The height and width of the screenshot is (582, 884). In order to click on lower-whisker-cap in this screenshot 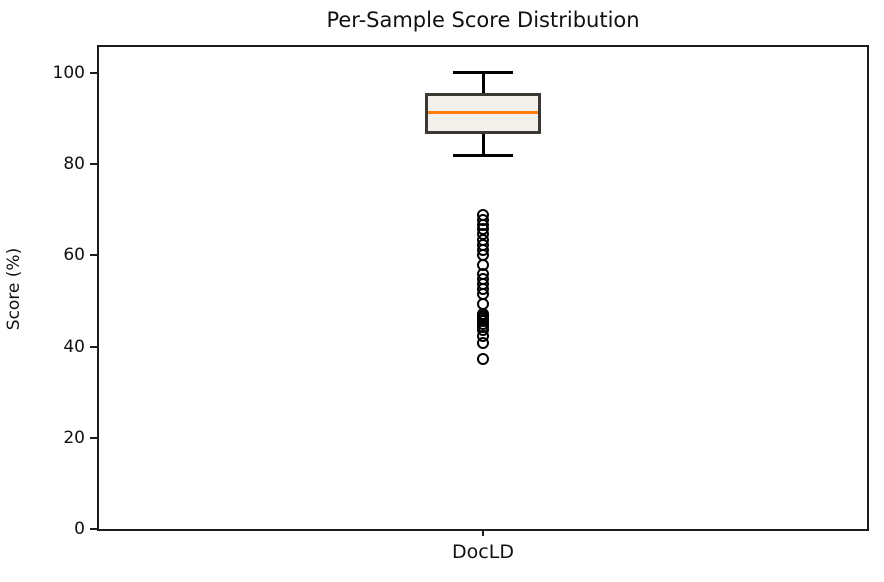, I will do `click(483, 155)`.